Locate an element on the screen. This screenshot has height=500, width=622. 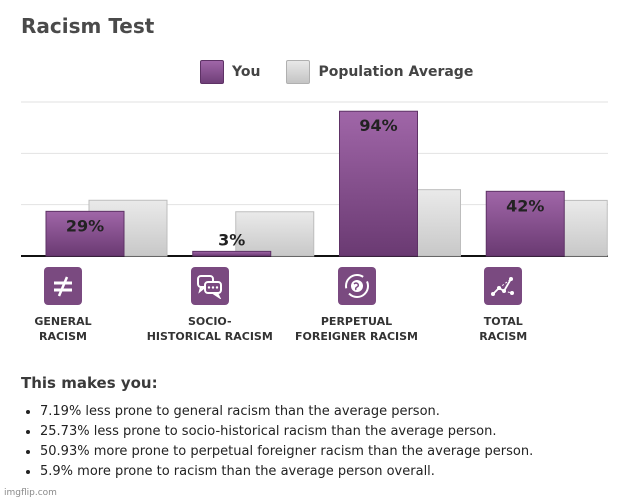
not-equal-icon is located at coordinates (63, 286).